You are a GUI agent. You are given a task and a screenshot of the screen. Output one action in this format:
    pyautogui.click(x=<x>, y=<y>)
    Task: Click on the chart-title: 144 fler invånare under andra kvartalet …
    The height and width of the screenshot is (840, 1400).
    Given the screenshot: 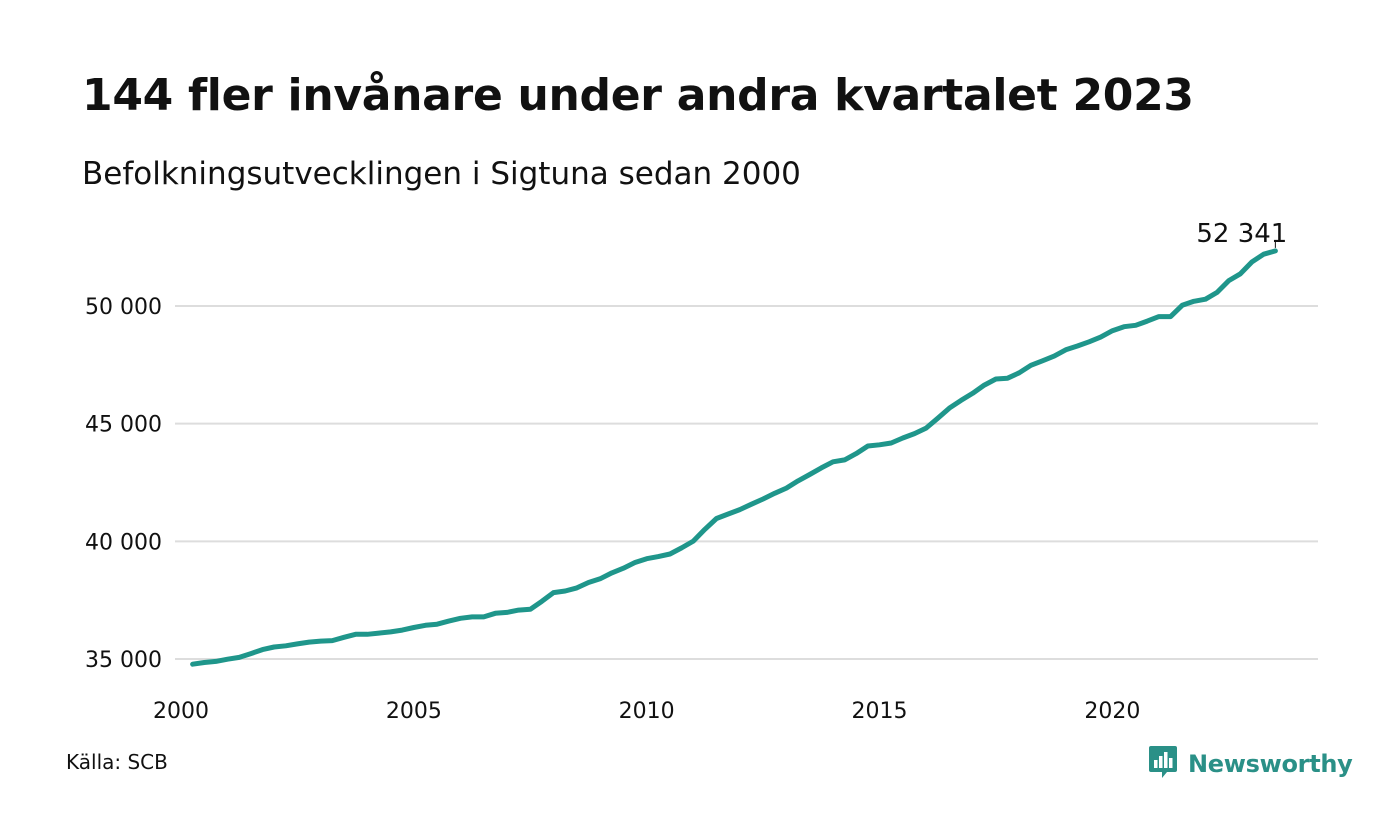 What is the action you would take?
    pyautogui.click(x=638, y=95)
    